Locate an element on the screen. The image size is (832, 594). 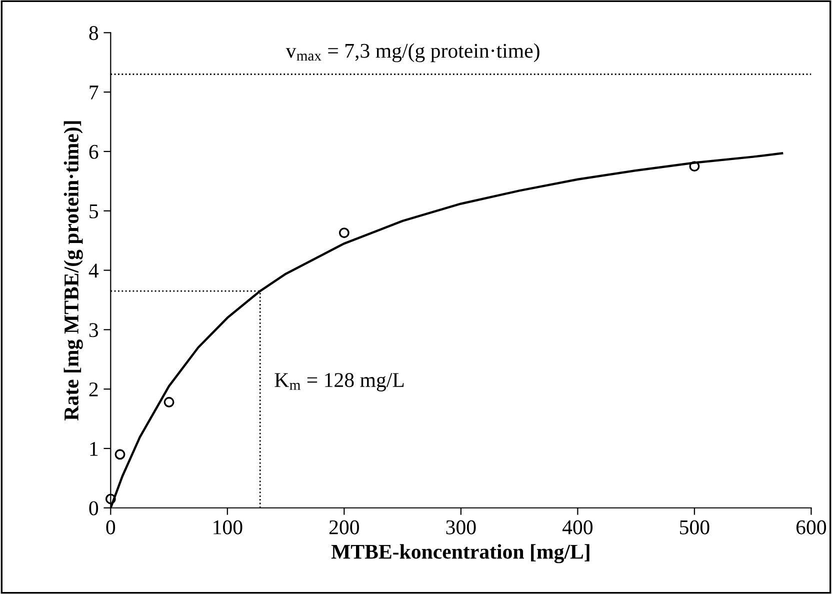
x-tick-label: 100 is located at coordinates (228, 527).